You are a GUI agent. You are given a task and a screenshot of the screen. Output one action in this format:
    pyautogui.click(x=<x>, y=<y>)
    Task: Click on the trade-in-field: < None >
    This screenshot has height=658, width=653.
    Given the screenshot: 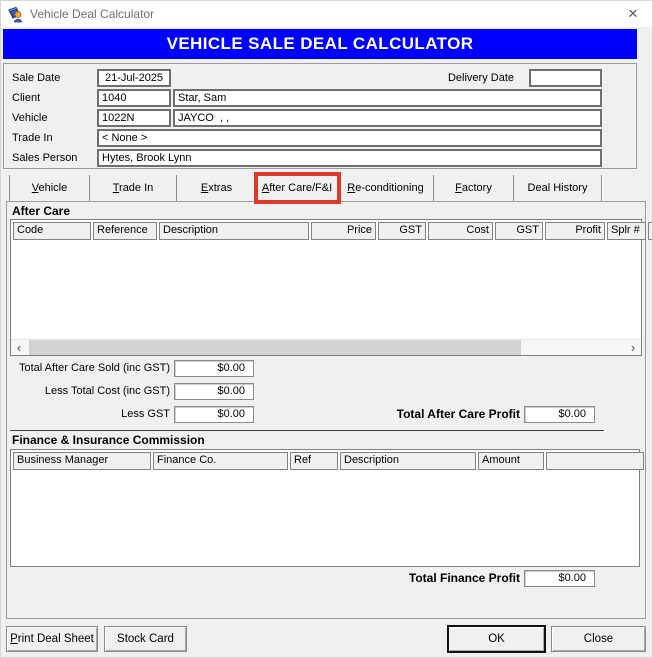 What is the action you would take?
    pyautogui.click(x=349, y=138)
    